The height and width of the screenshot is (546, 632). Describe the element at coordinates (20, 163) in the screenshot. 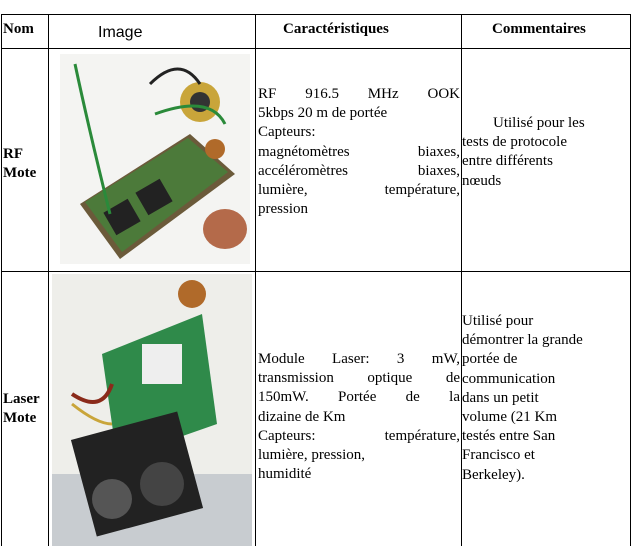

I see `row-name: RF Mote` at that location.